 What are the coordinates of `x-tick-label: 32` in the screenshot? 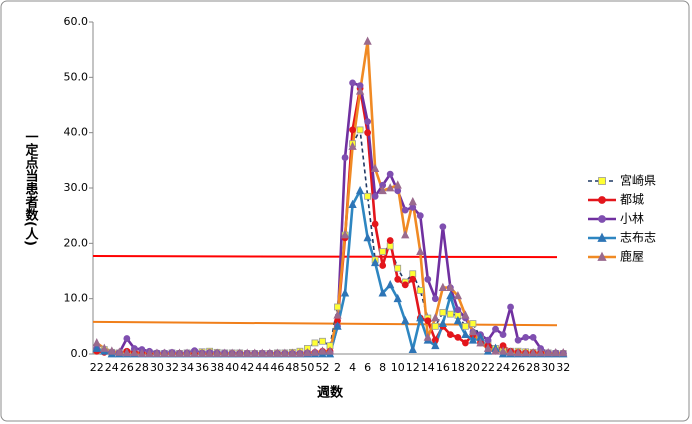 It's located at (172, 367).